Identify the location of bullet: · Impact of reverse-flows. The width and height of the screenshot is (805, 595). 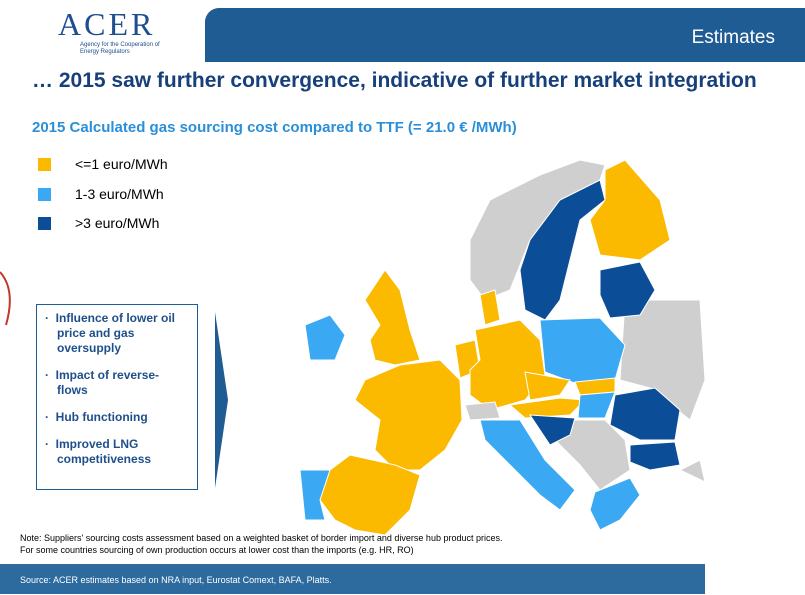
(102, 382).